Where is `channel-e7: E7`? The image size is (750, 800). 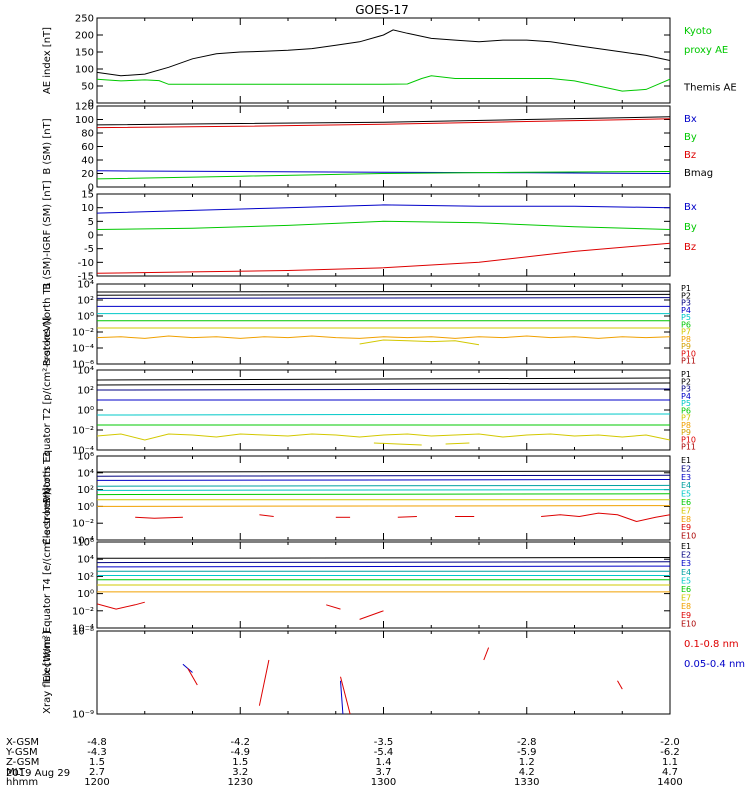
channel-e7: E7 is located at coordinates (686, 598).